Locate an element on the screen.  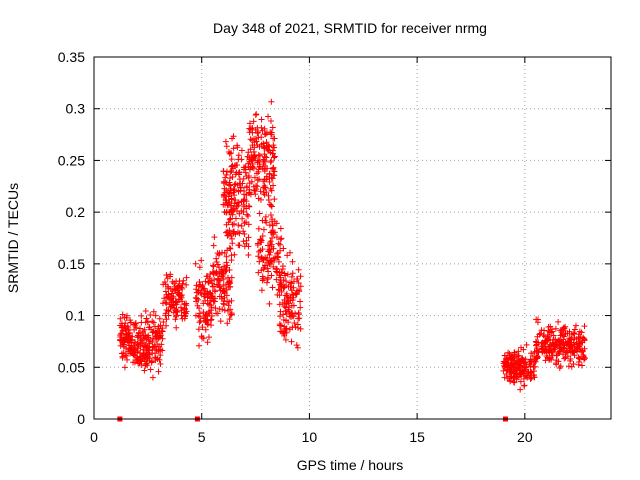
y-tick-label: 0.15 is located at coordinates (71, 264).